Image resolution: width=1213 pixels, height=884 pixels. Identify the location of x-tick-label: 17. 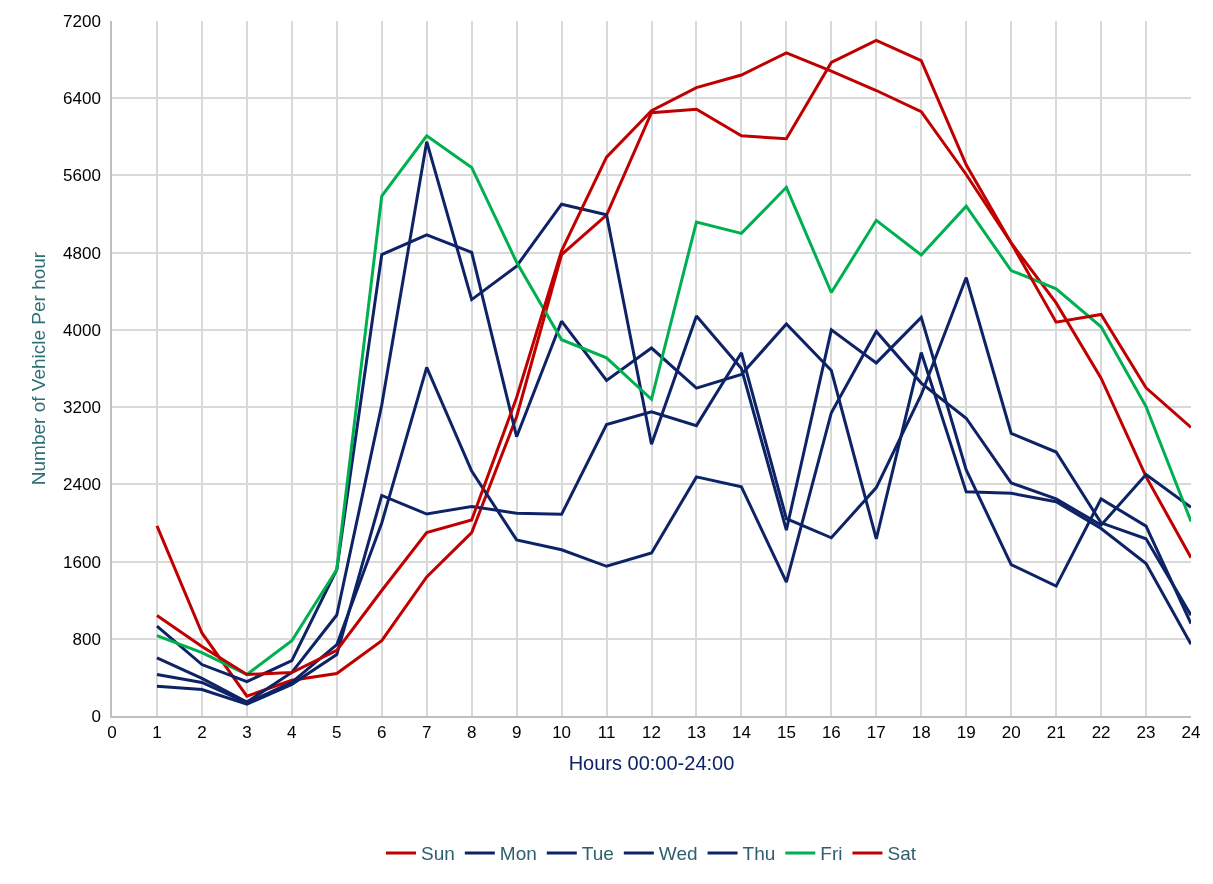
(876, 733).